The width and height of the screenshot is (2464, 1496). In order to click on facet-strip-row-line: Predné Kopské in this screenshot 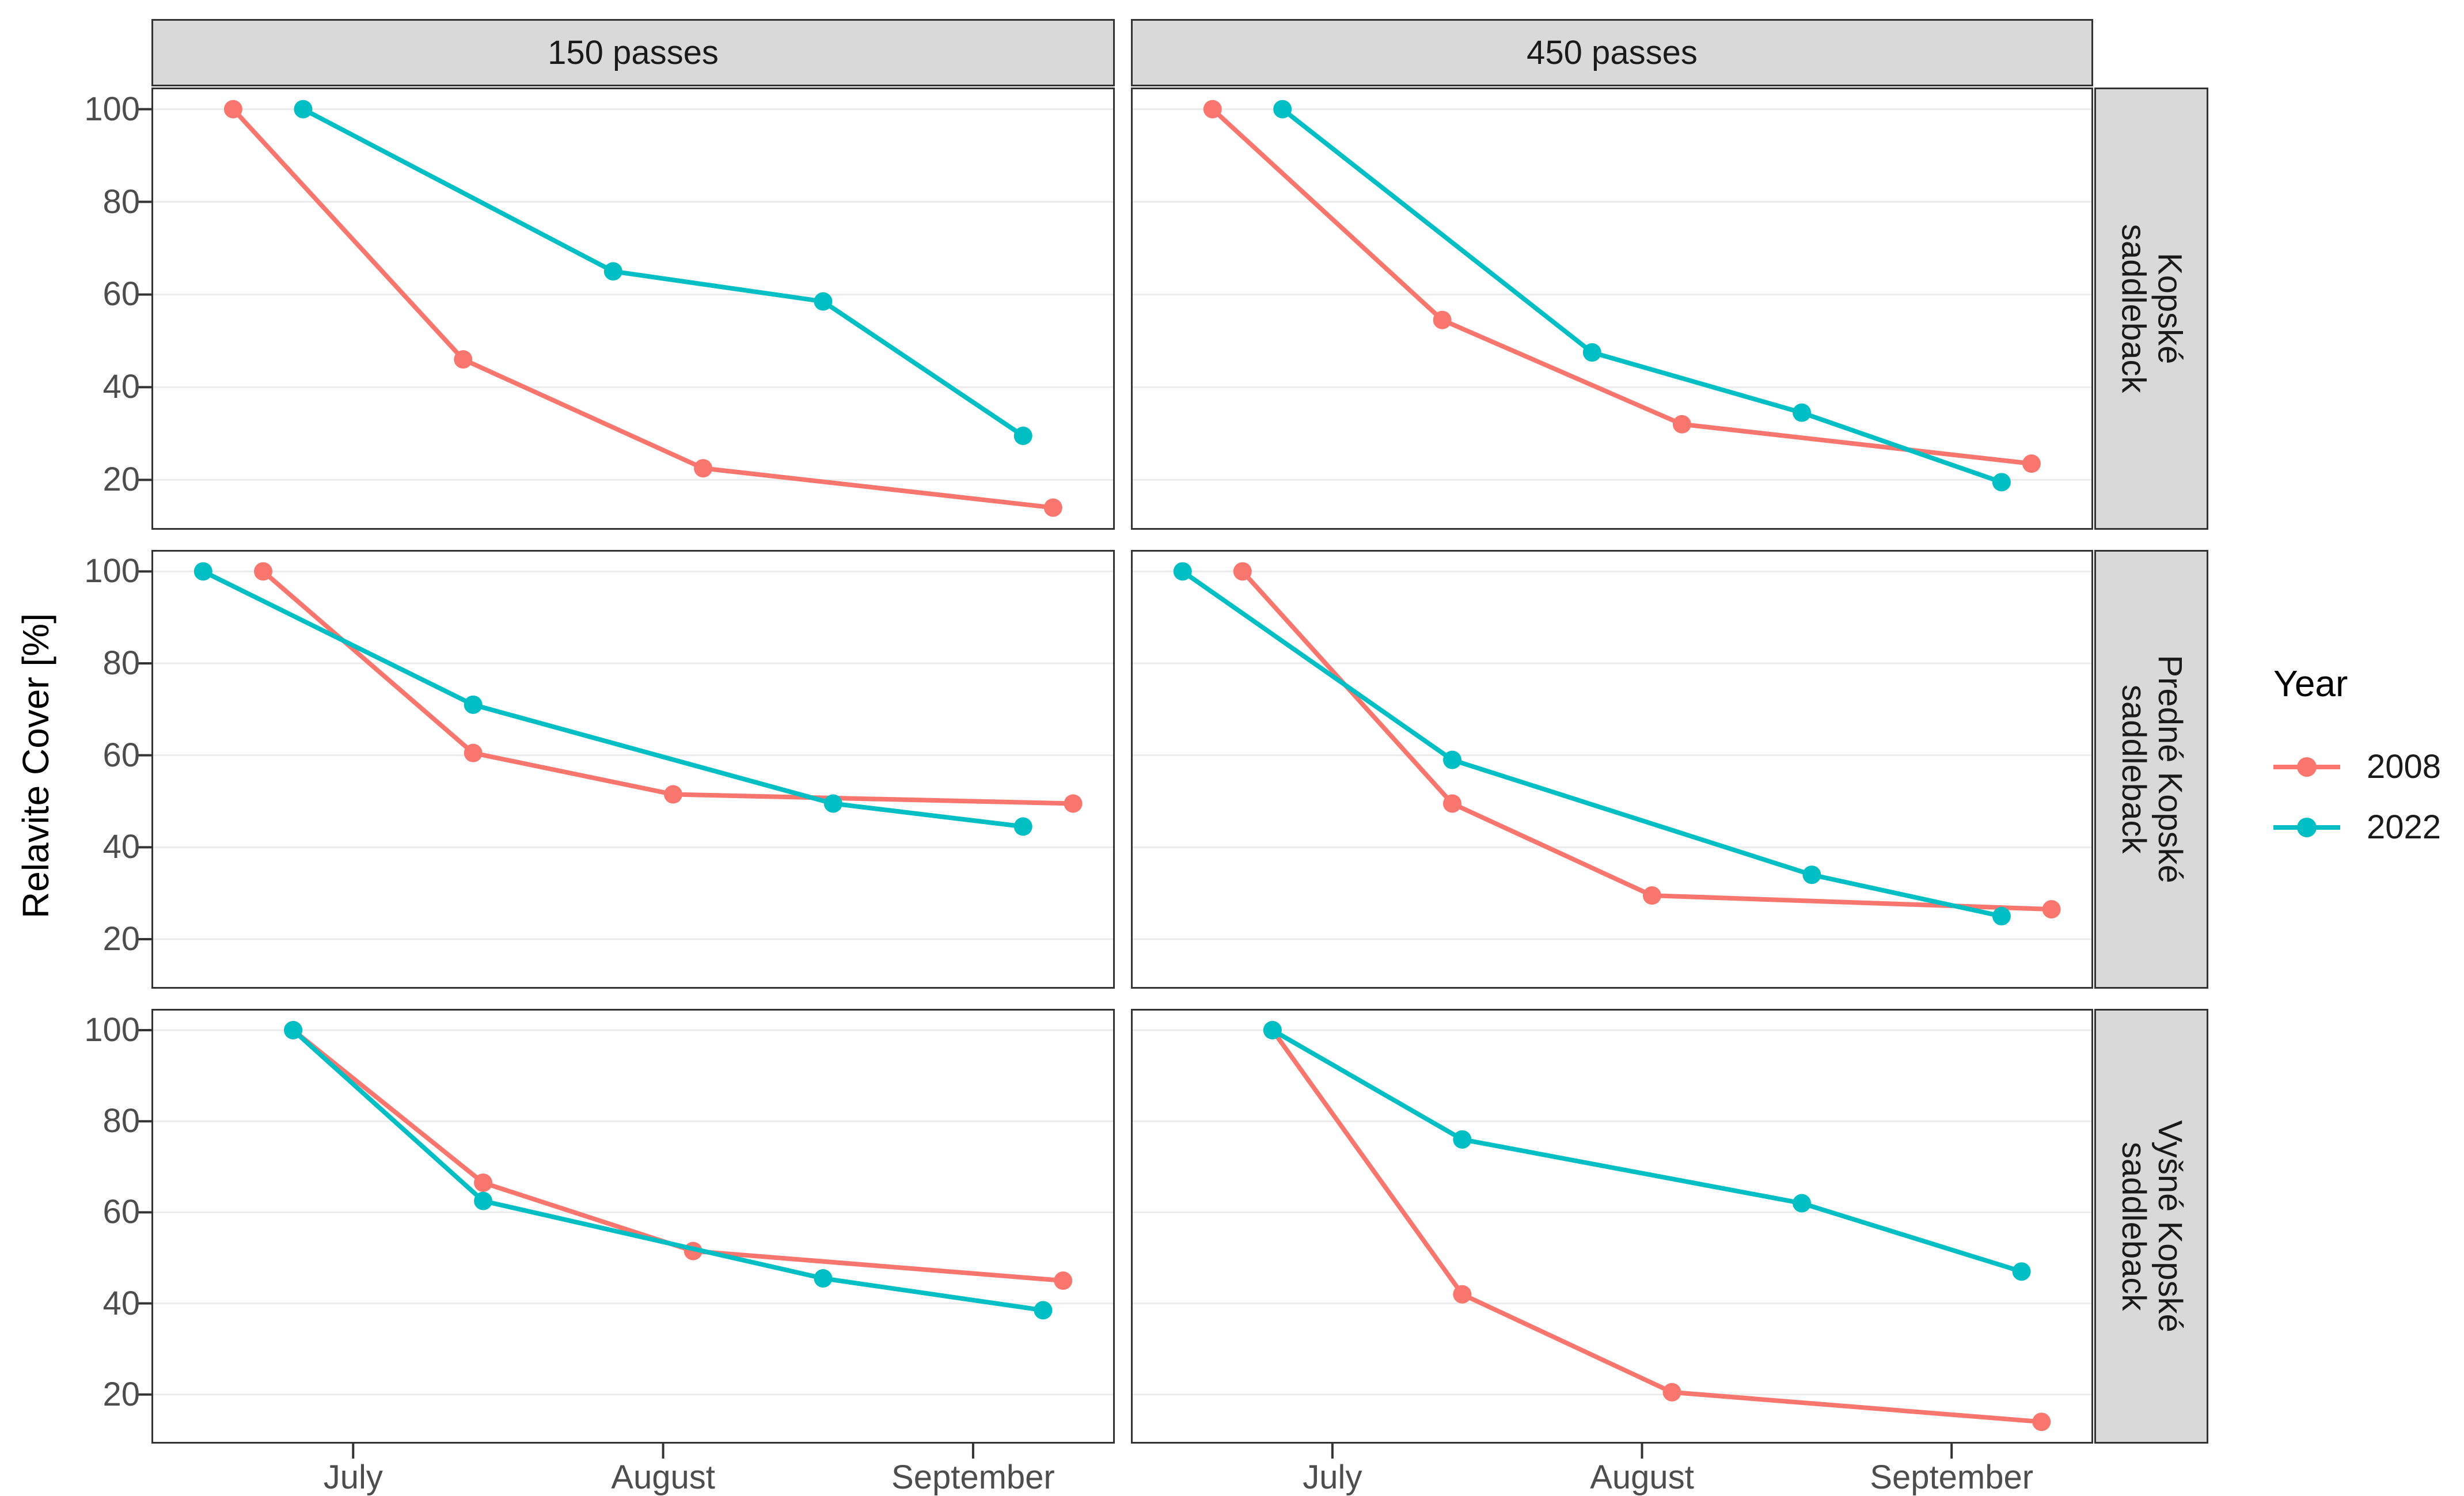, I will do `click(2170, 769)`.